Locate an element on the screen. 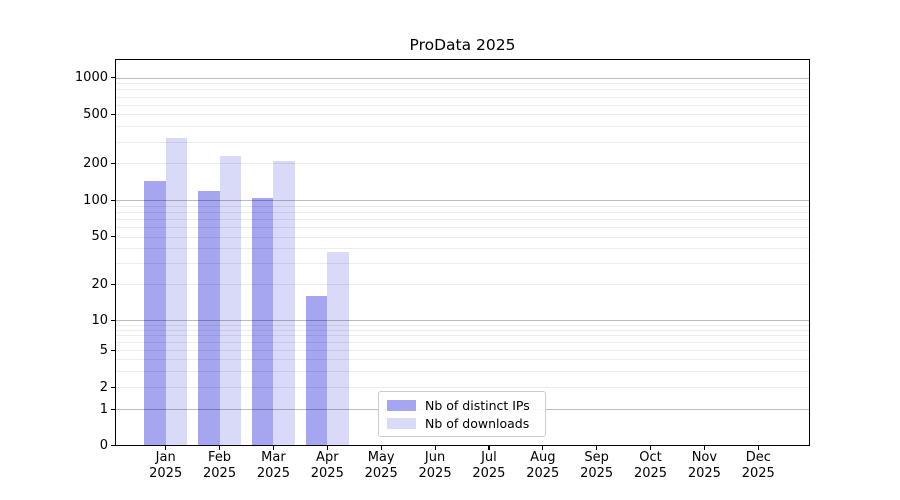  bar-distinct-ips-feb is located at coordinates (208, 318).